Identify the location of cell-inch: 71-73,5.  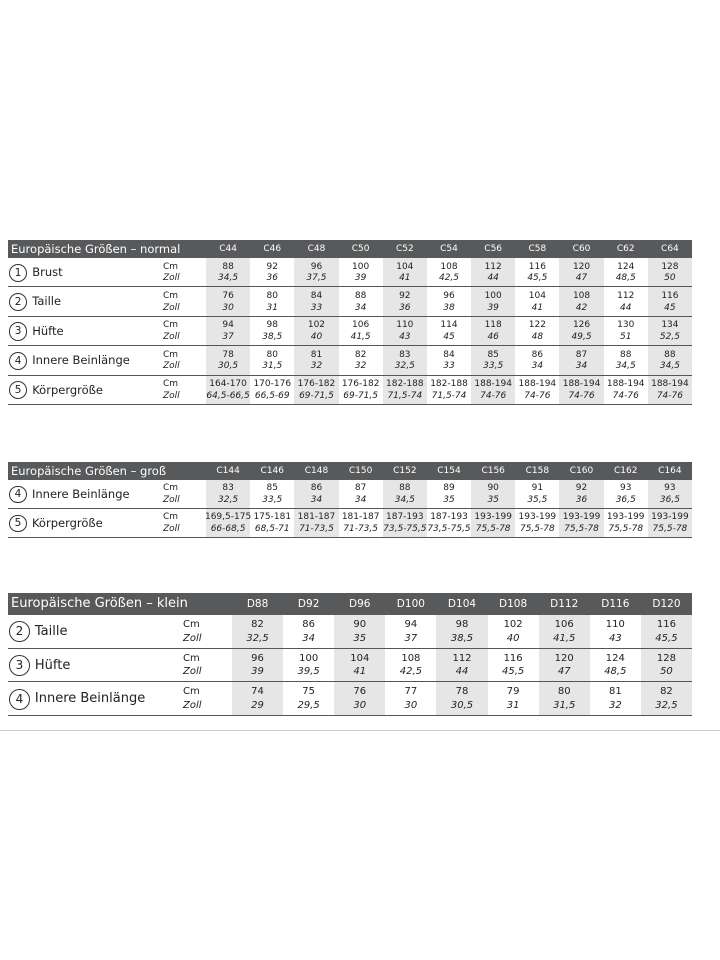
(316, 529).